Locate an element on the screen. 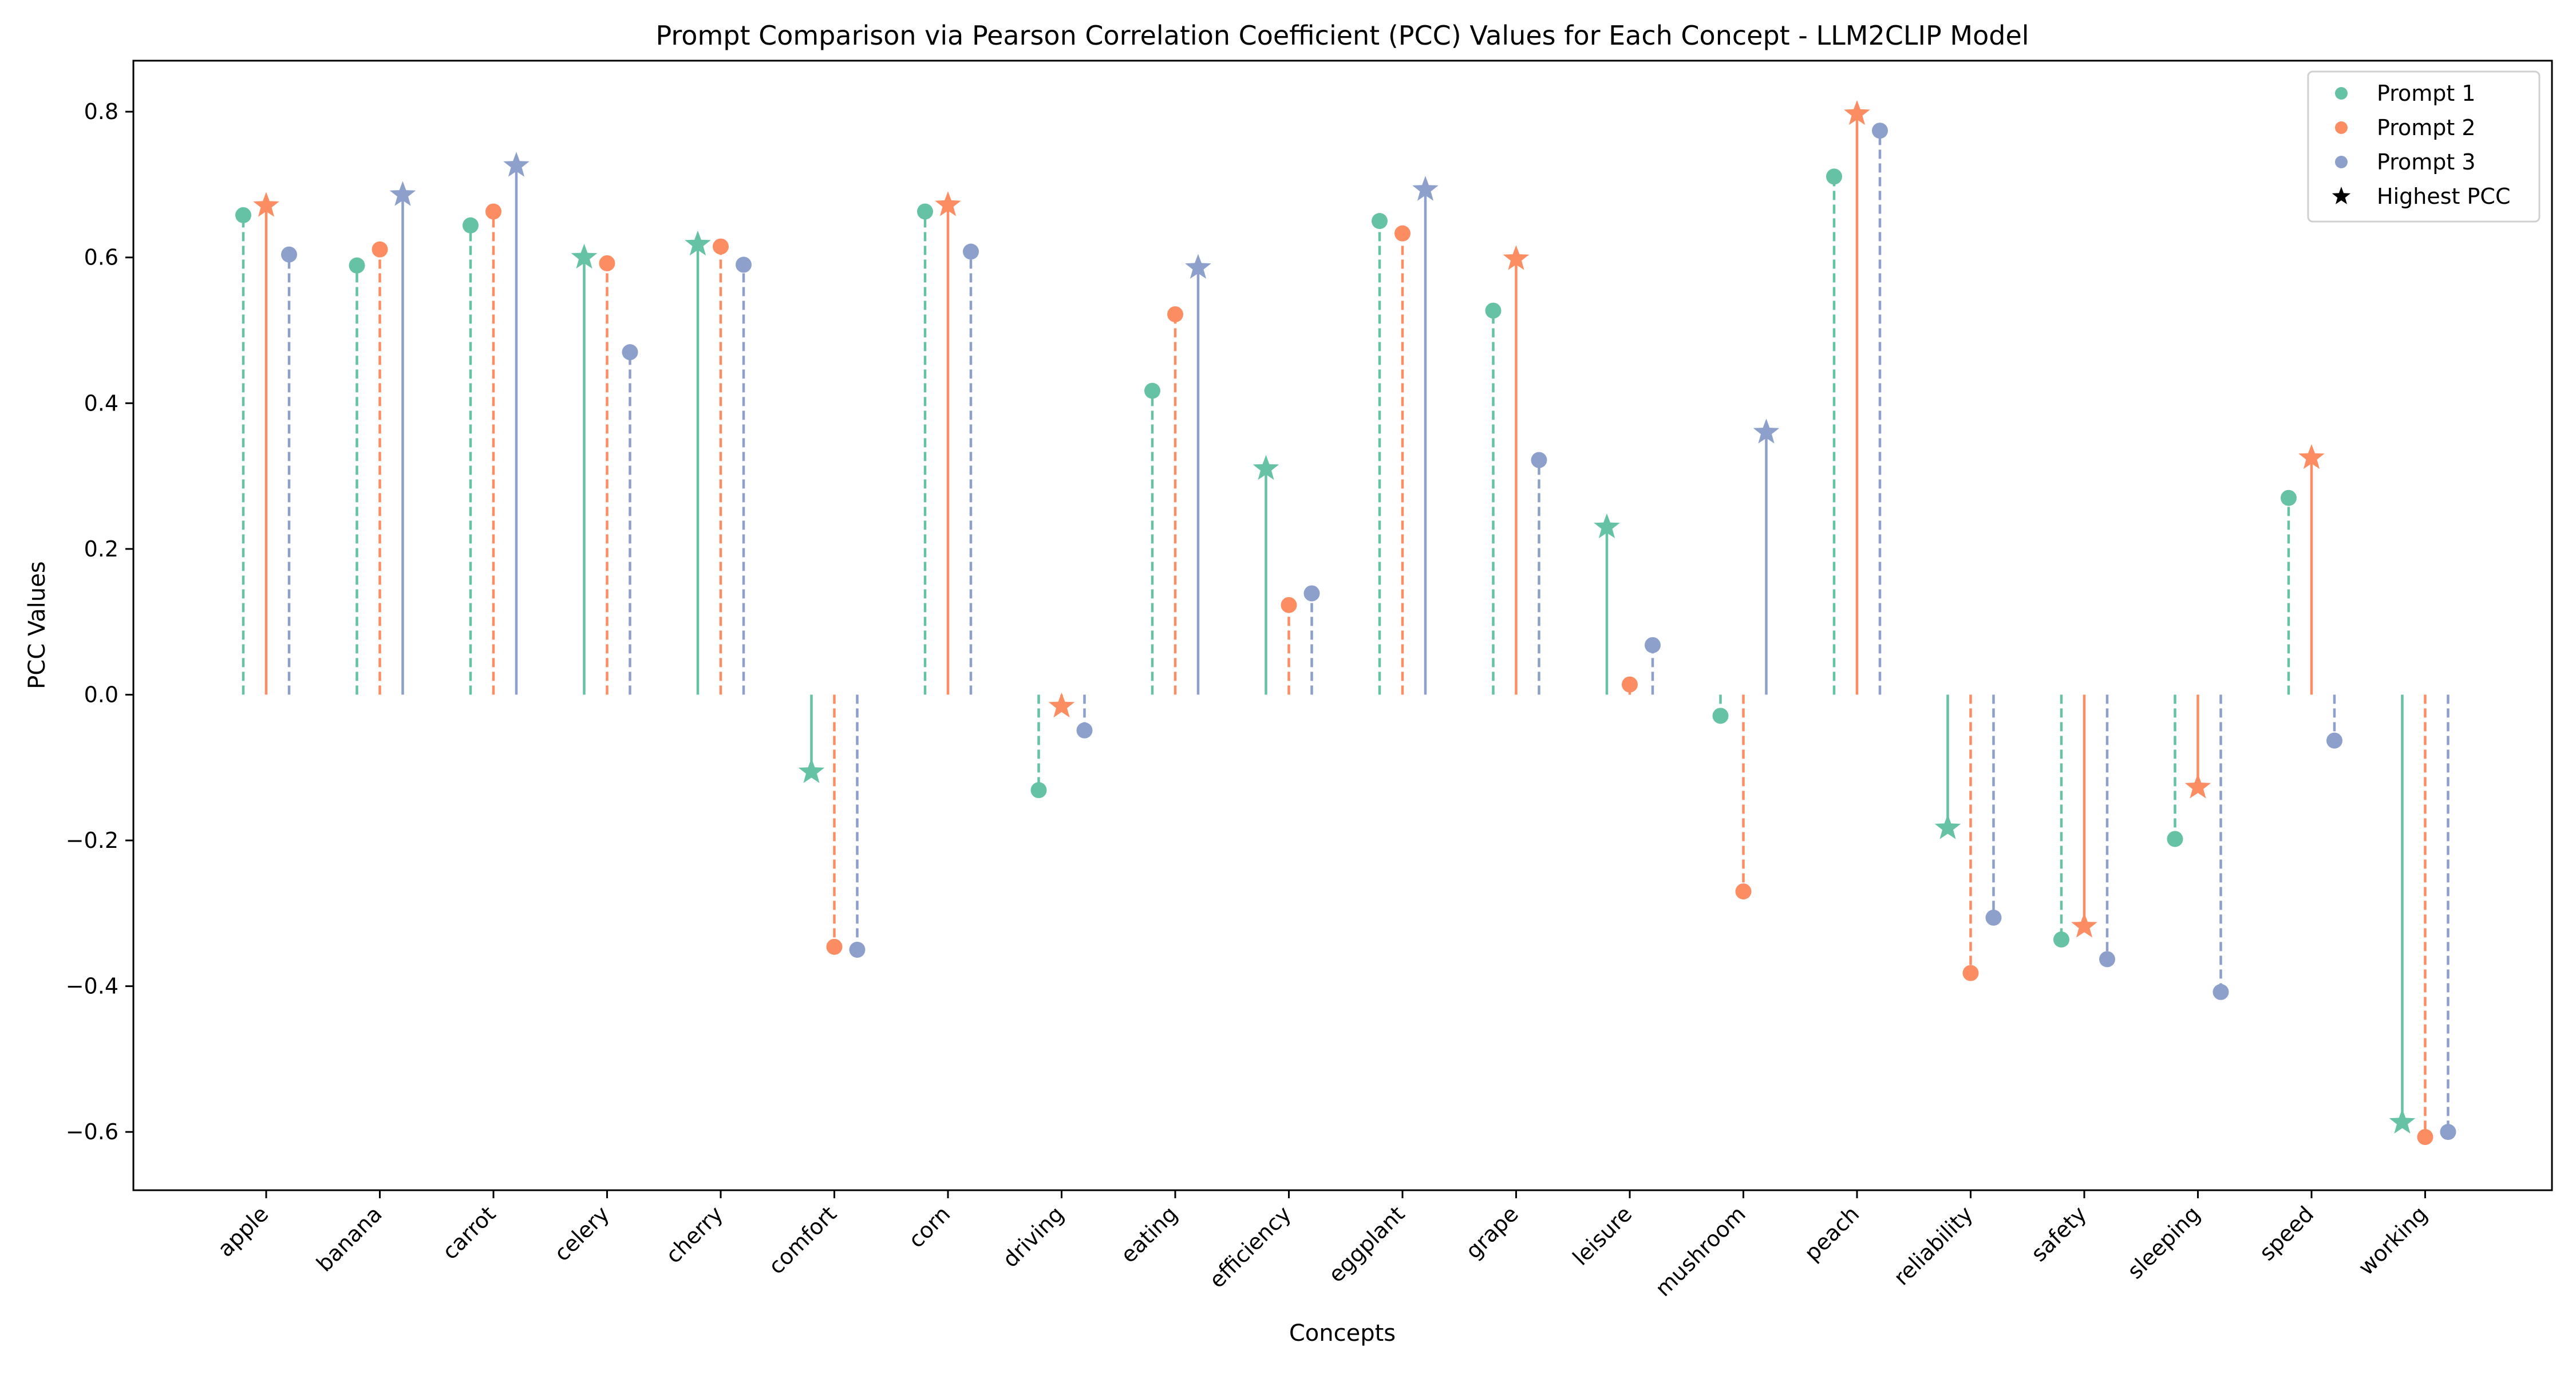 The height and width of the screenshot is (1374, 2576). highest-marker-mushroom-p3 is located at coordinates (1766, 431).